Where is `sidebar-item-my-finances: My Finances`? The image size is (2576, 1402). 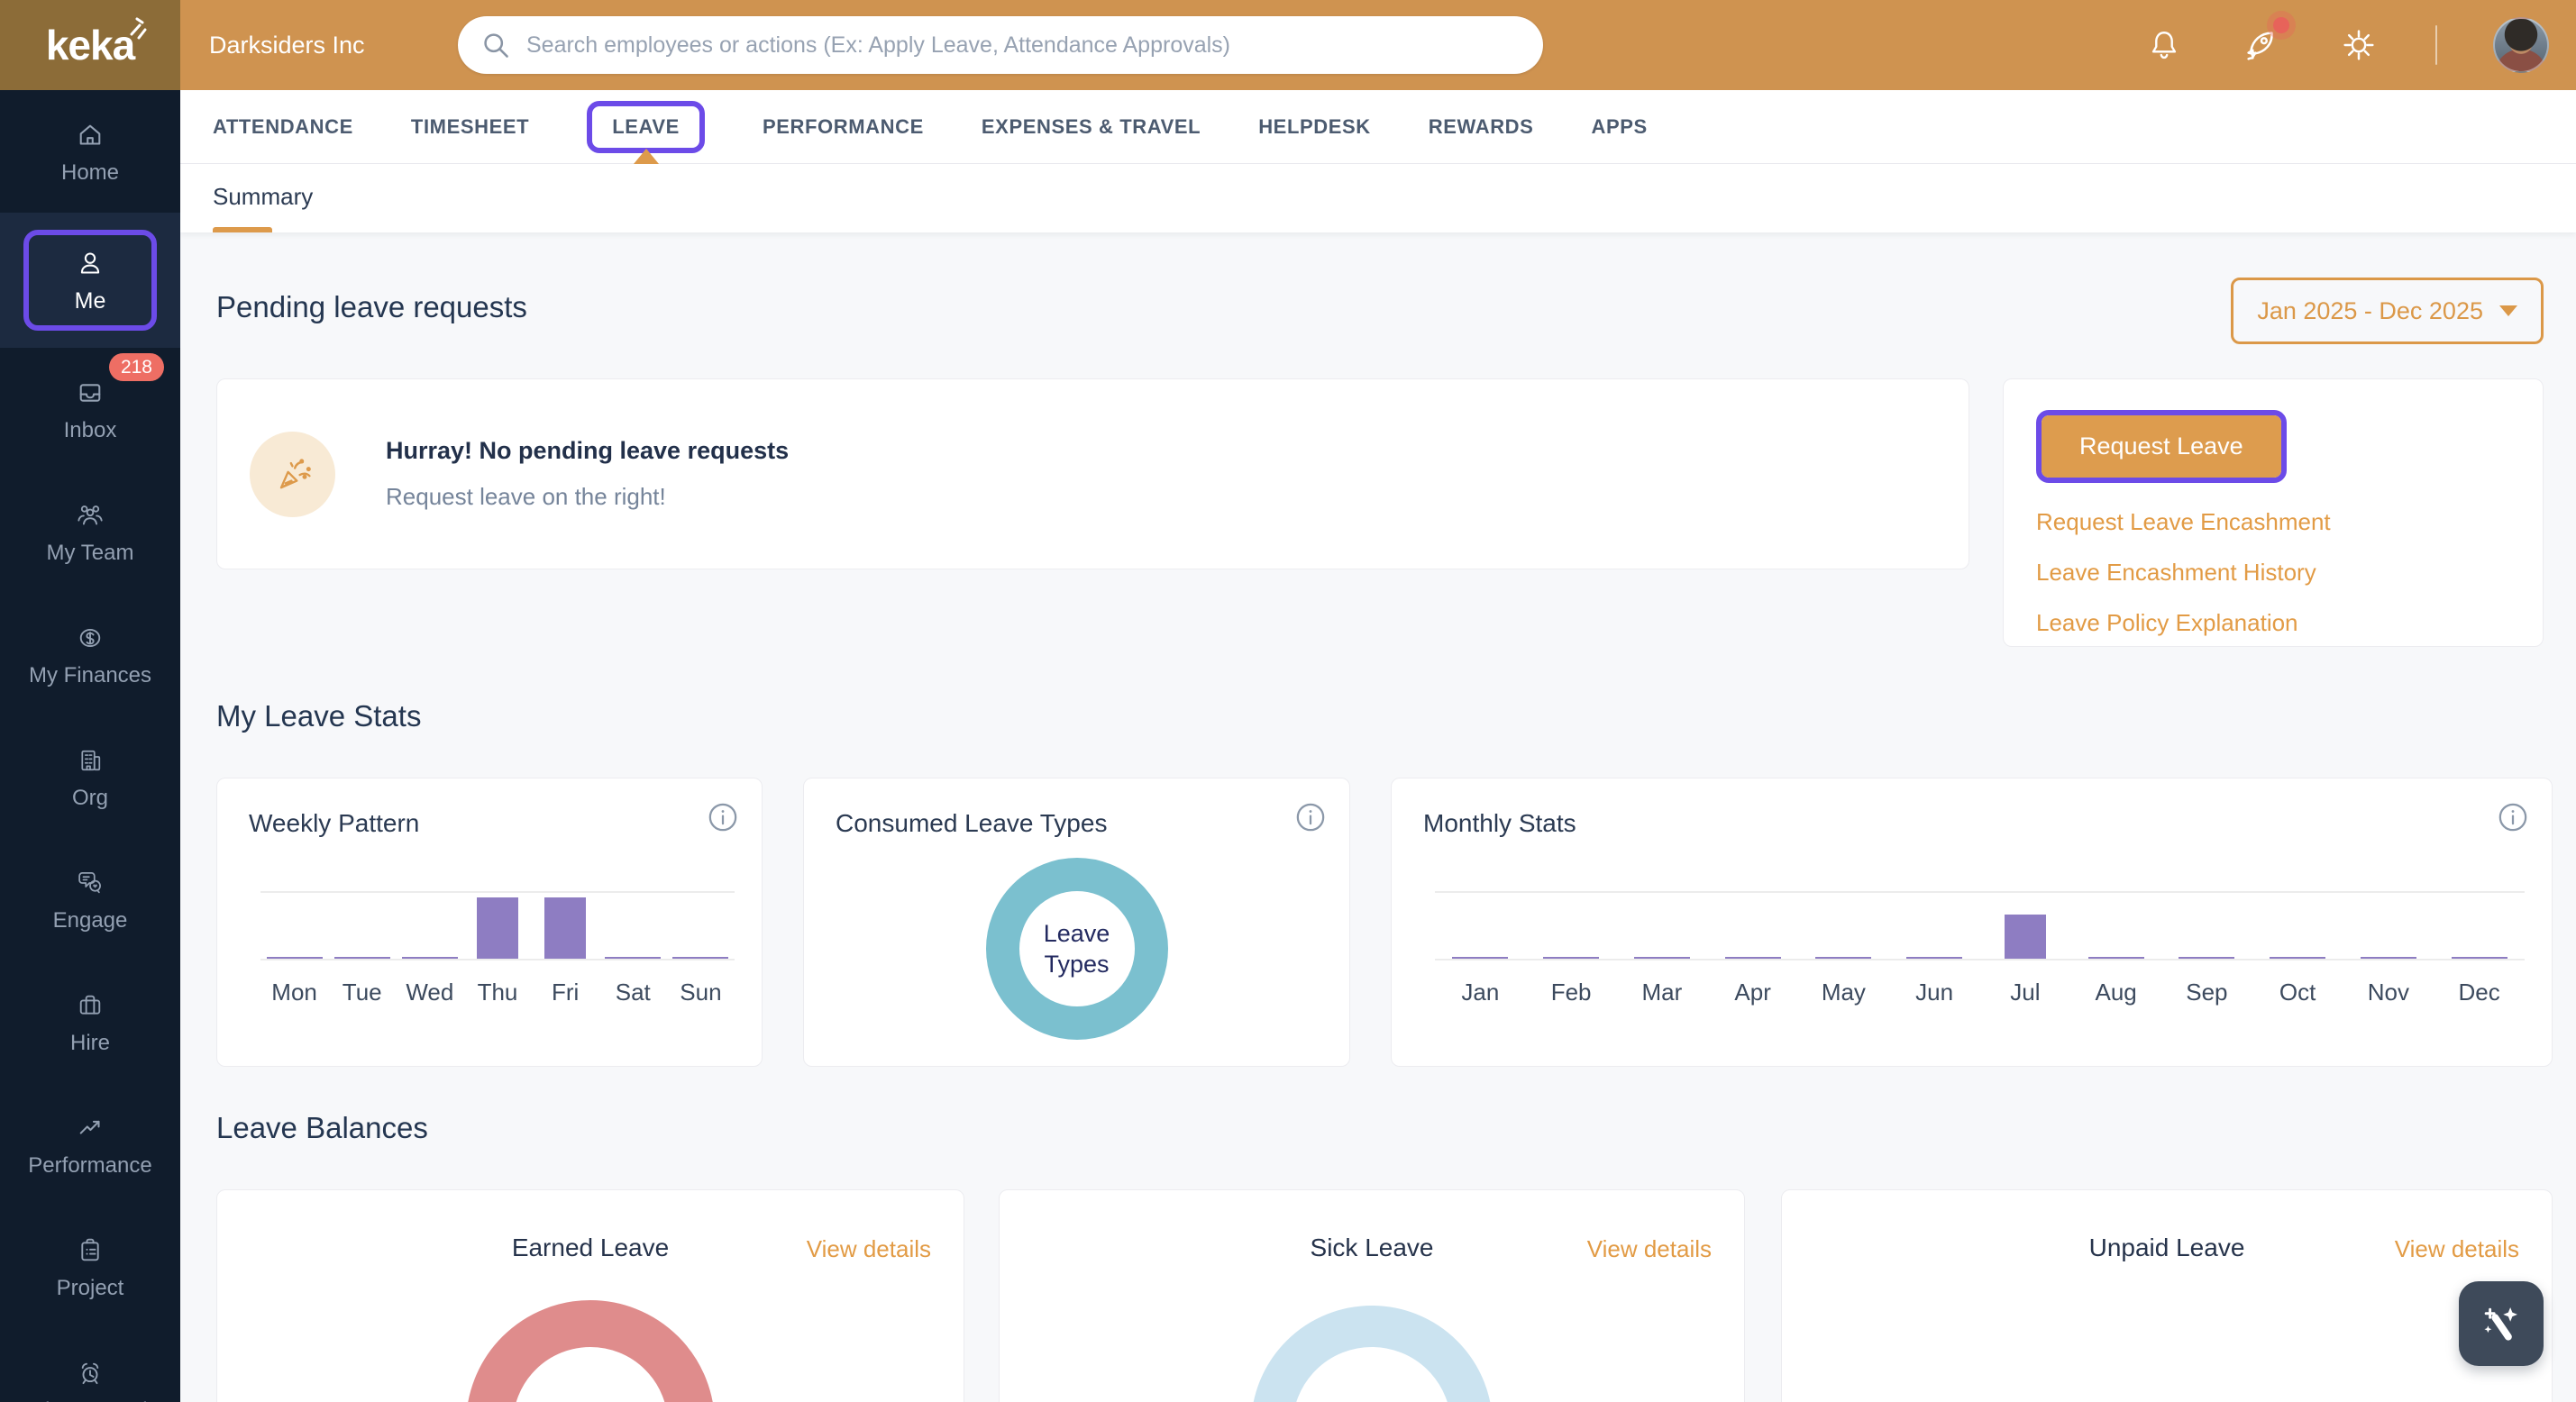 sidebar-item-my-finances: My Finances is located at coordinates (90, 654).